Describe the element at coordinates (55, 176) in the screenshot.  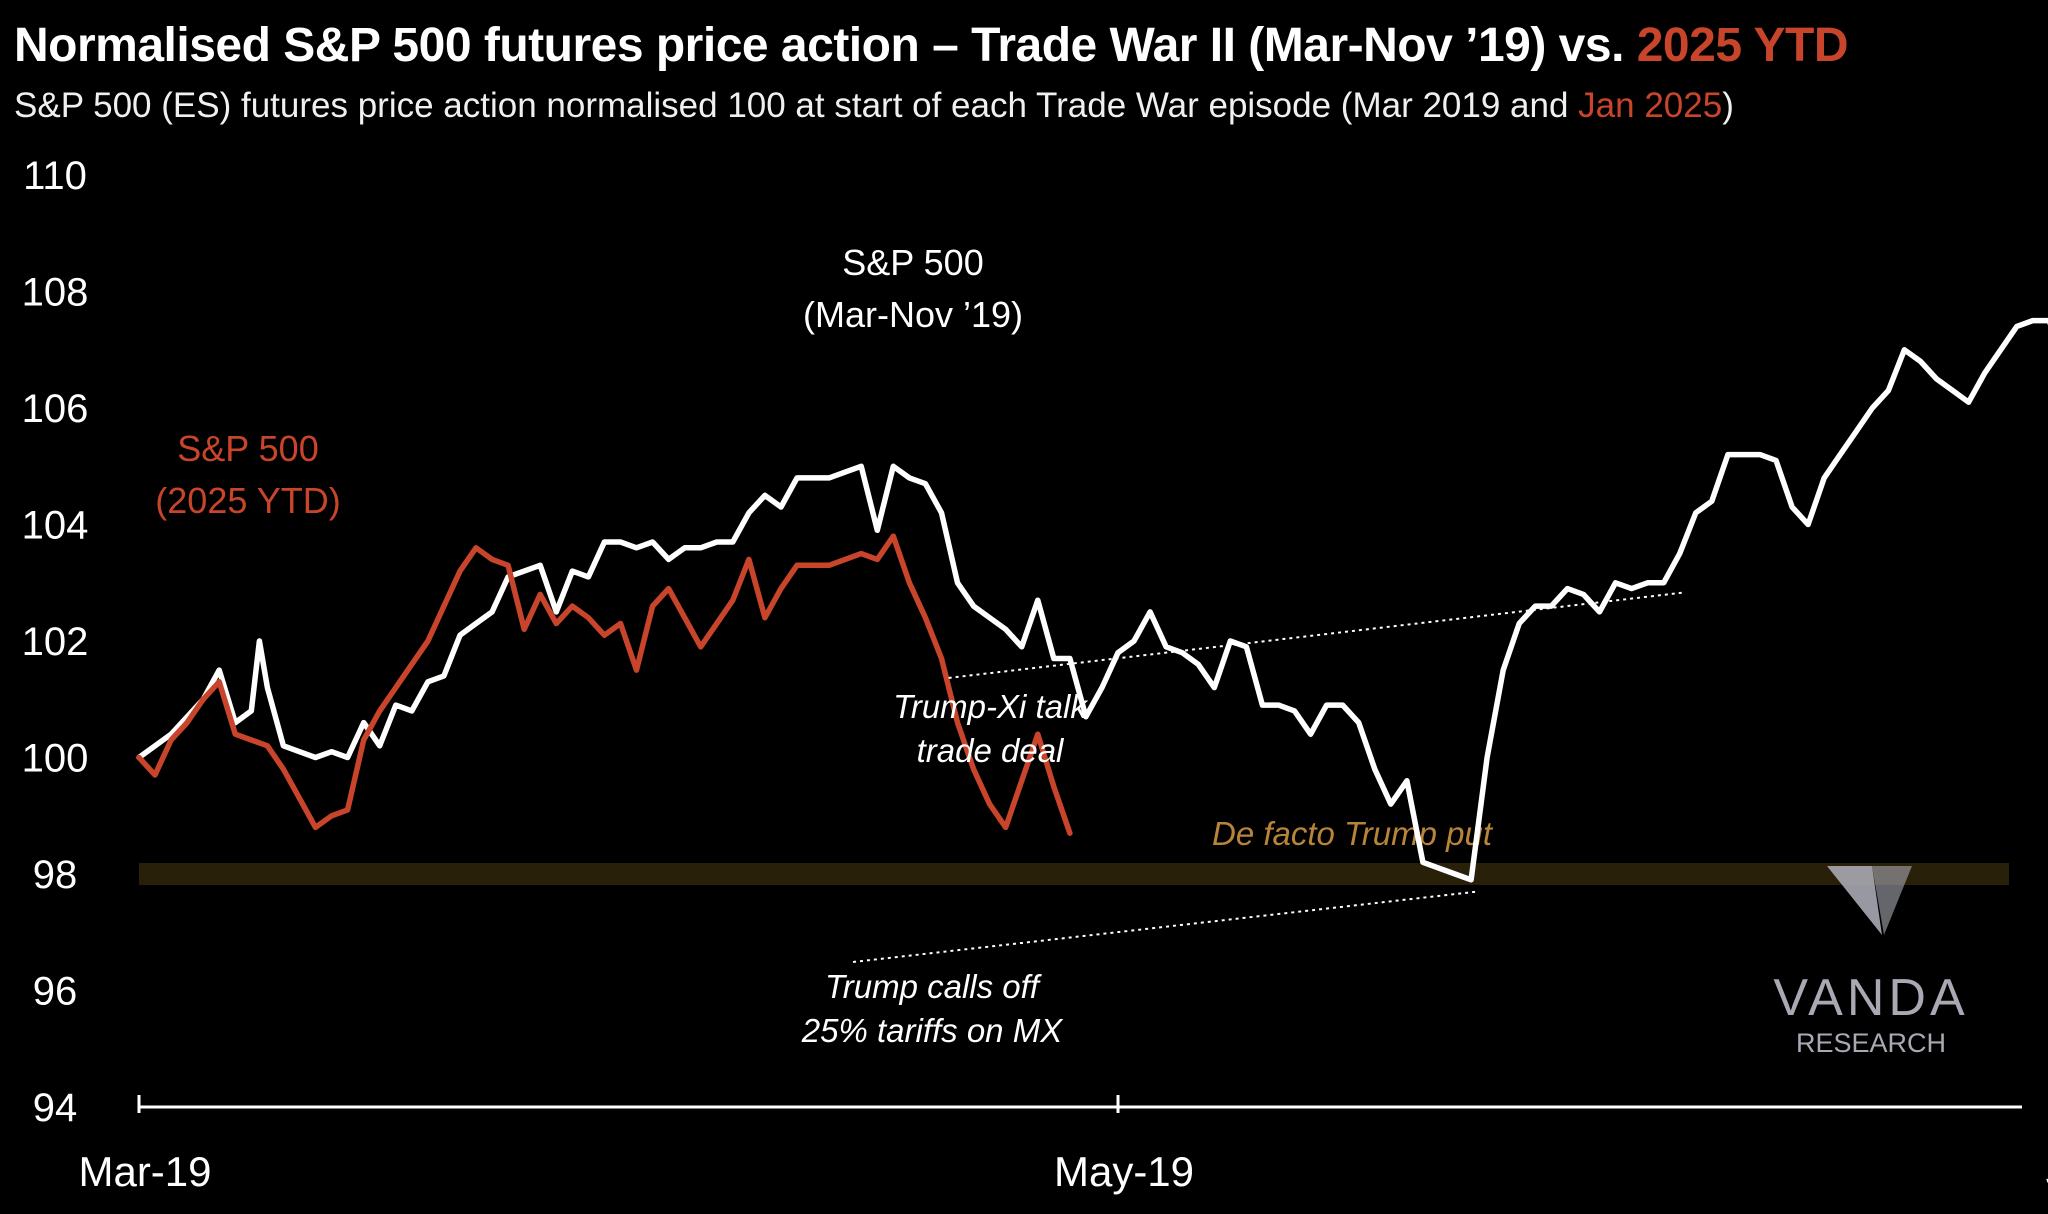
I see `y-tick-label: 110` at that location.